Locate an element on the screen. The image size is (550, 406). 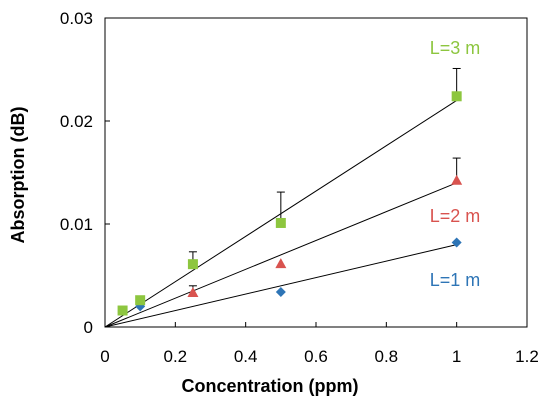
y-axis-title: Absorption (dB) is located at coordinates (18, 175).